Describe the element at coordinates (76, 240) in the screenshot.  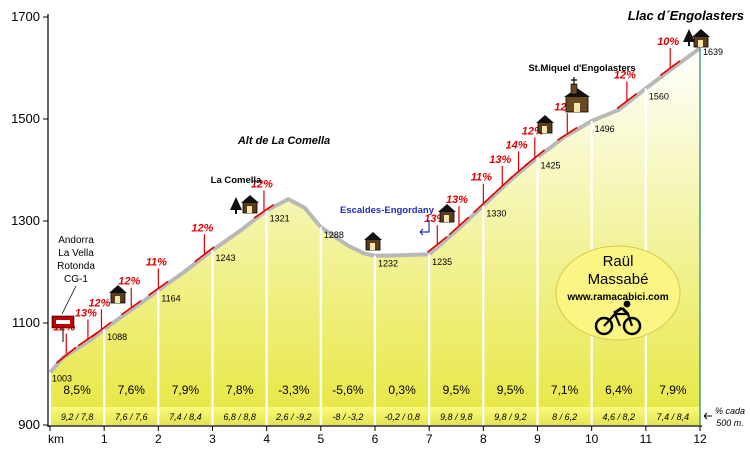
I see `andorra-label-line: Andorra` at that location.